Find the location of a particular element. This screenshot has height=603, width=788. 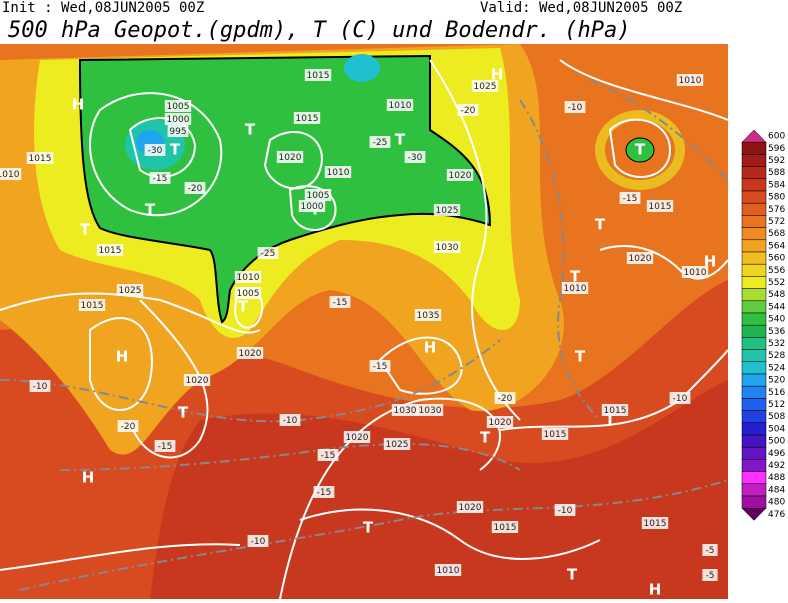

colorbar-label: 596 is located at coordinates (776, 149).